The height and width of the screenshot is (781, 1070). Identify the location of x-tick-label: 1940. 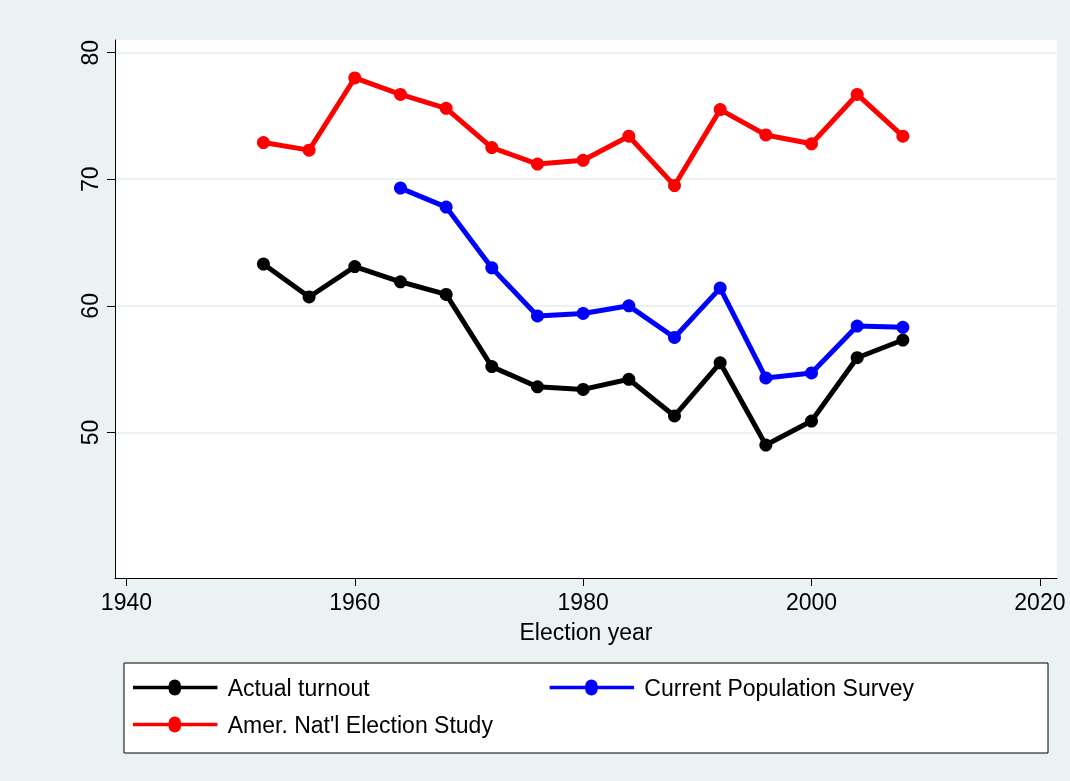
(126, 601).